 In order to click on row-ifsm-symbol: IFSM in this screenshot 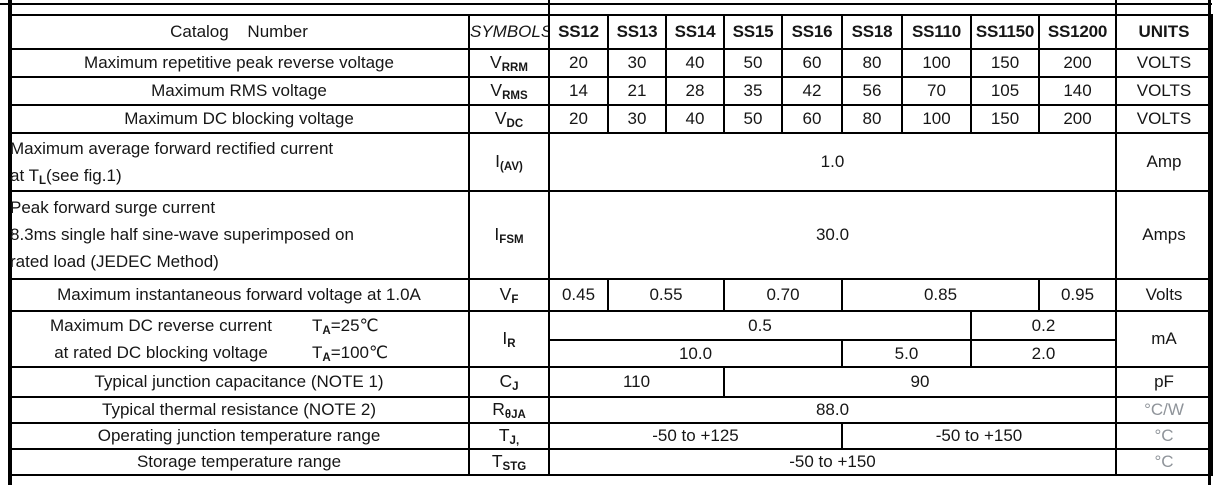, I will do `click(509, 235)`.